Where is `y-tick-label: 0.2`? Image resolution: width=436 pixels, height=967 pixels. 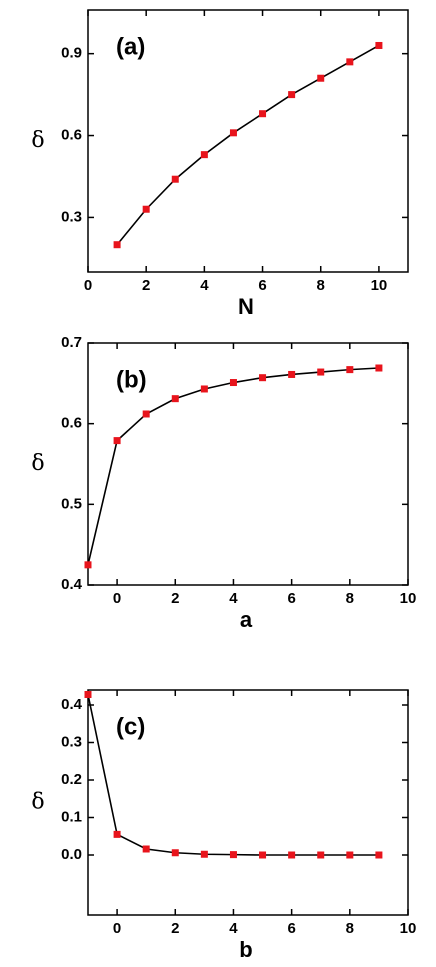
y-tick-label: 0.2 is located at coordinates (71, 779).